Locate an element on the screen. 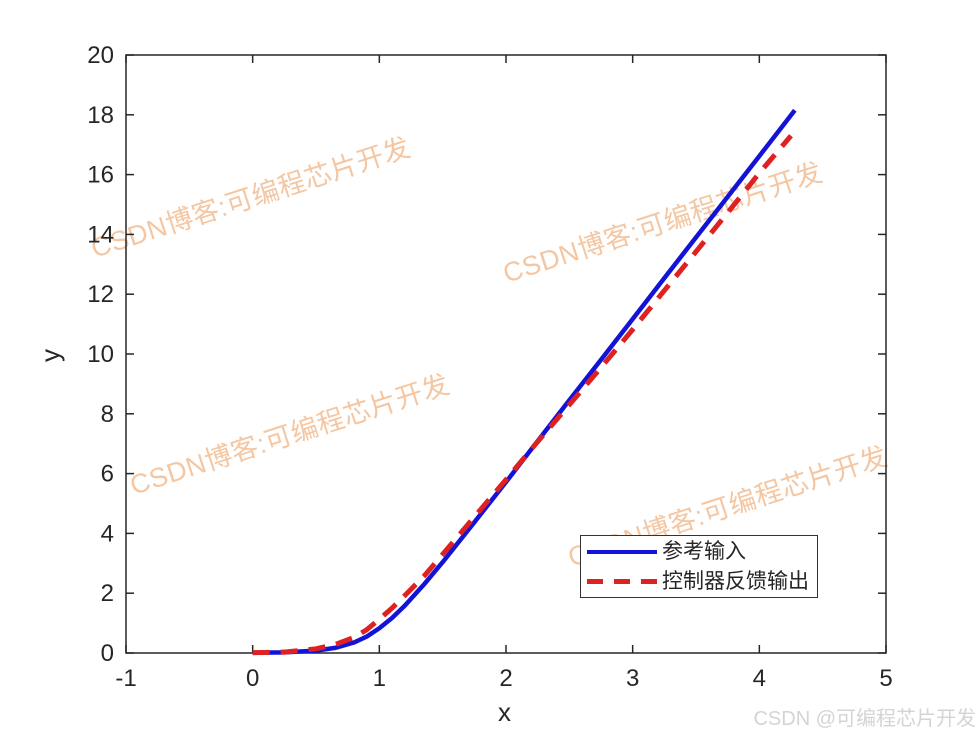 The image size is (980, 735). csdn-credit-watermark: CSDN @可编程芯片开发 is located at coordinates (864, 719).